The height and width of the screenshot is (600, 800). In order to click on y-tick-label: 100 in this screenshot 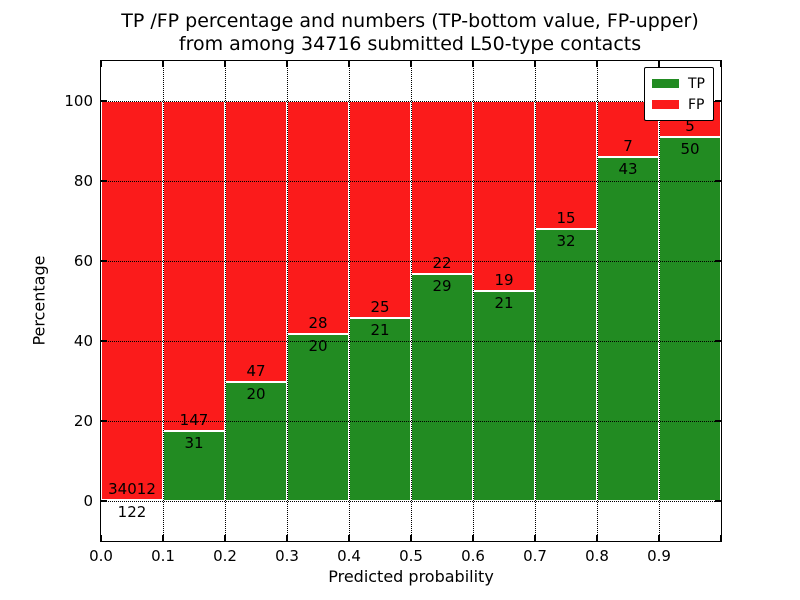, I will do `click(78, 101)`.